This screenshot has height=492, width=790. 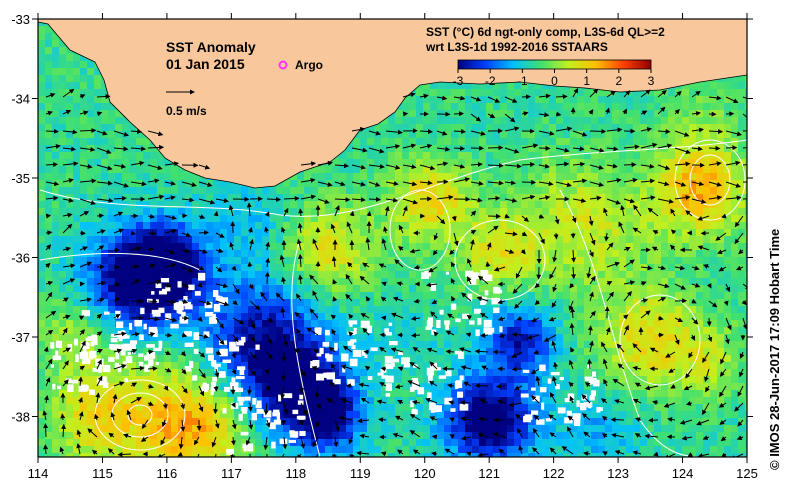 I want to click on credit-text: © IMOS 28-Jun-2017 17:09 Hobart Time, so click(x=774, y=349).